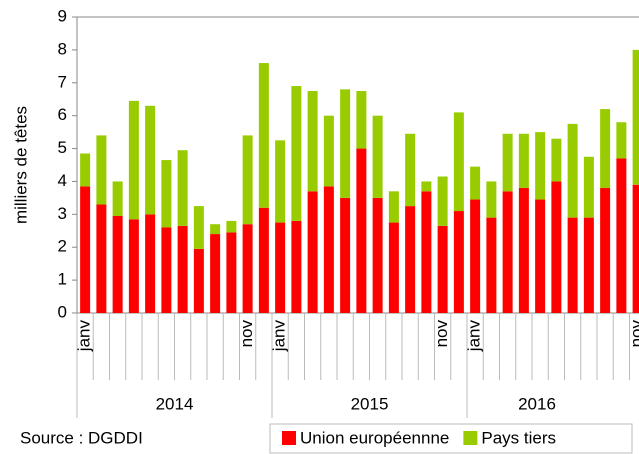 This screenshot has height=454, width=639. Describe the element at coordinates (62, 246) in the screenshot. I see `y-tick-label: 2` at that location.